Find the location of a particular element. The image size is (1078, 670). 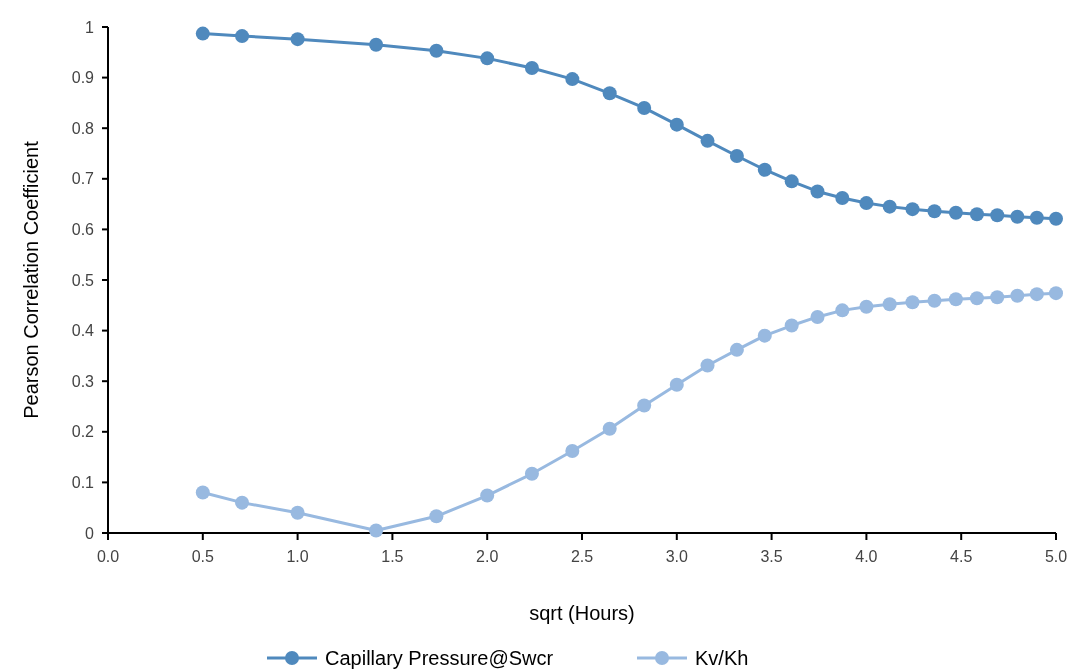

x-tick-label: 0.5 is located at coordinates (203, 556).